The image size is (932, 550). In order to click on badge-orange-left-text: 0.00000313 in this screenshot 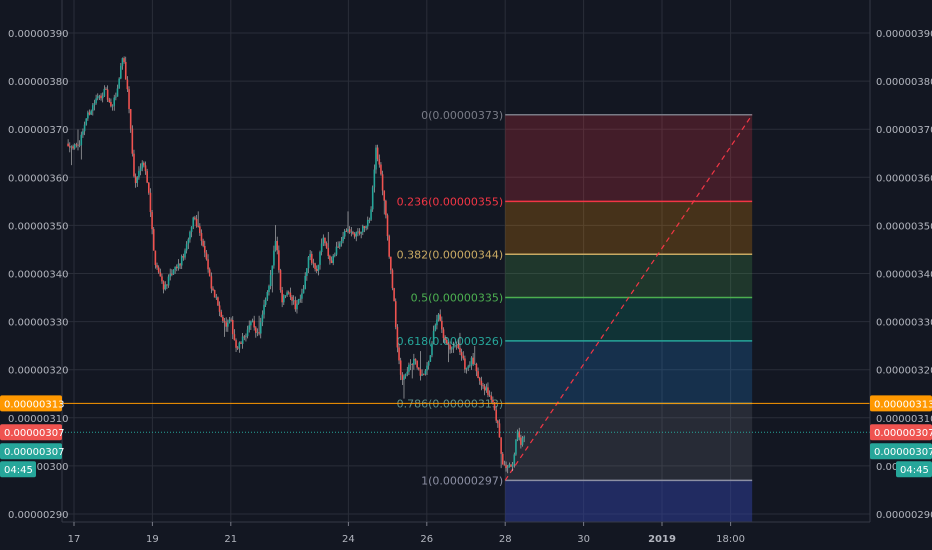, I will do `click(34, 404)`.